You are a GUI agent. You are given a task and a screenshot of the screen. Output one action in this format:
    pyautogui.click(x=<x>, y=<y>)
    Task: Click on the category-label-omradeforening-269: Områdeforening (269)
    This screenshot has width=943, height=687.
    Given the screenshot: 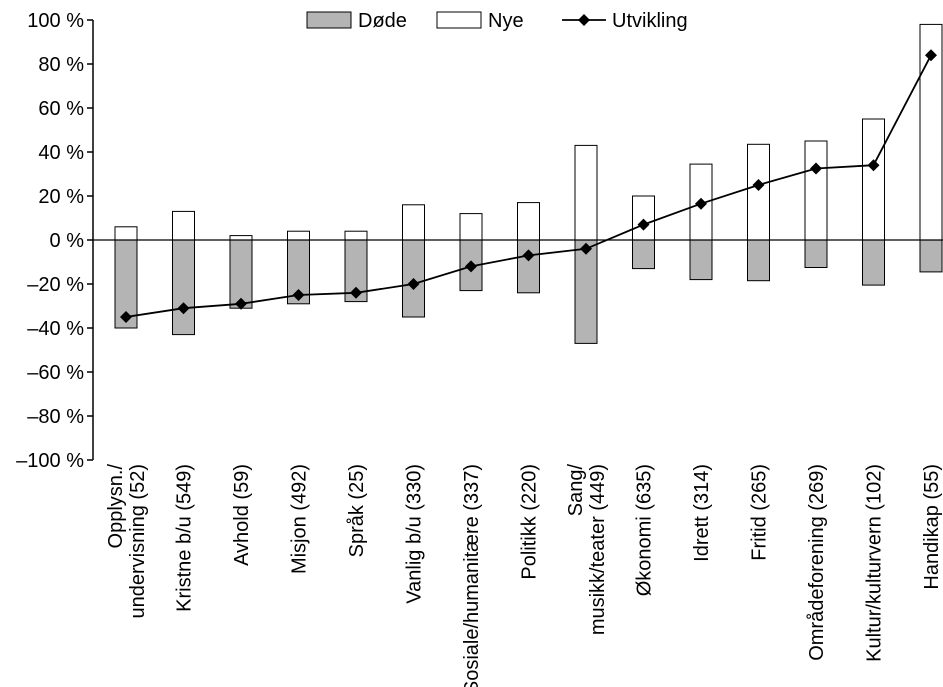 What is the action you would take?
    pyautogui.click(x=817, y=562)
    